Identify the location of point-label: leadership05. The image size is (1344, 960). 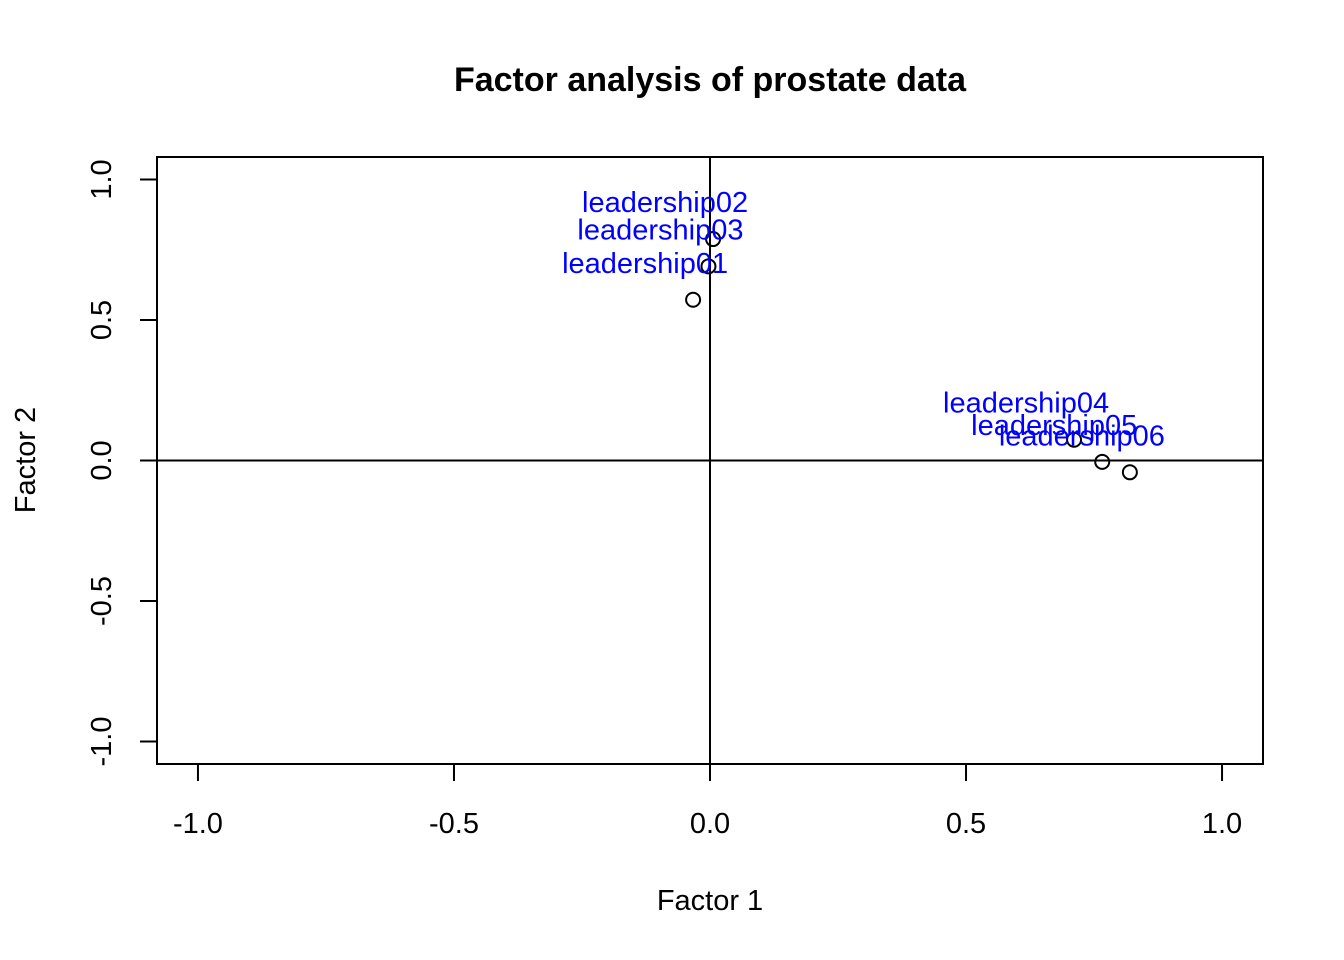
(1054, 426).